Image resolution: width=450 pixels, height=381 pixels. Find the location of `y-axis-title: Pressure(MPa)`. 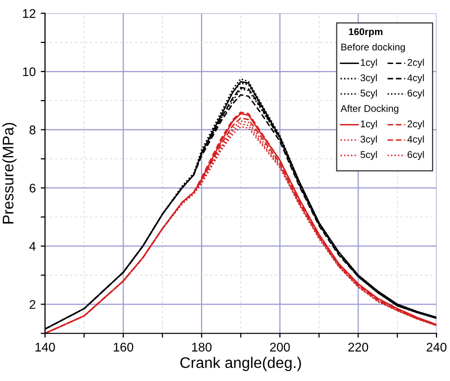

y-axis-title: Pressure(MPa) is located at coordinates (9, 173).